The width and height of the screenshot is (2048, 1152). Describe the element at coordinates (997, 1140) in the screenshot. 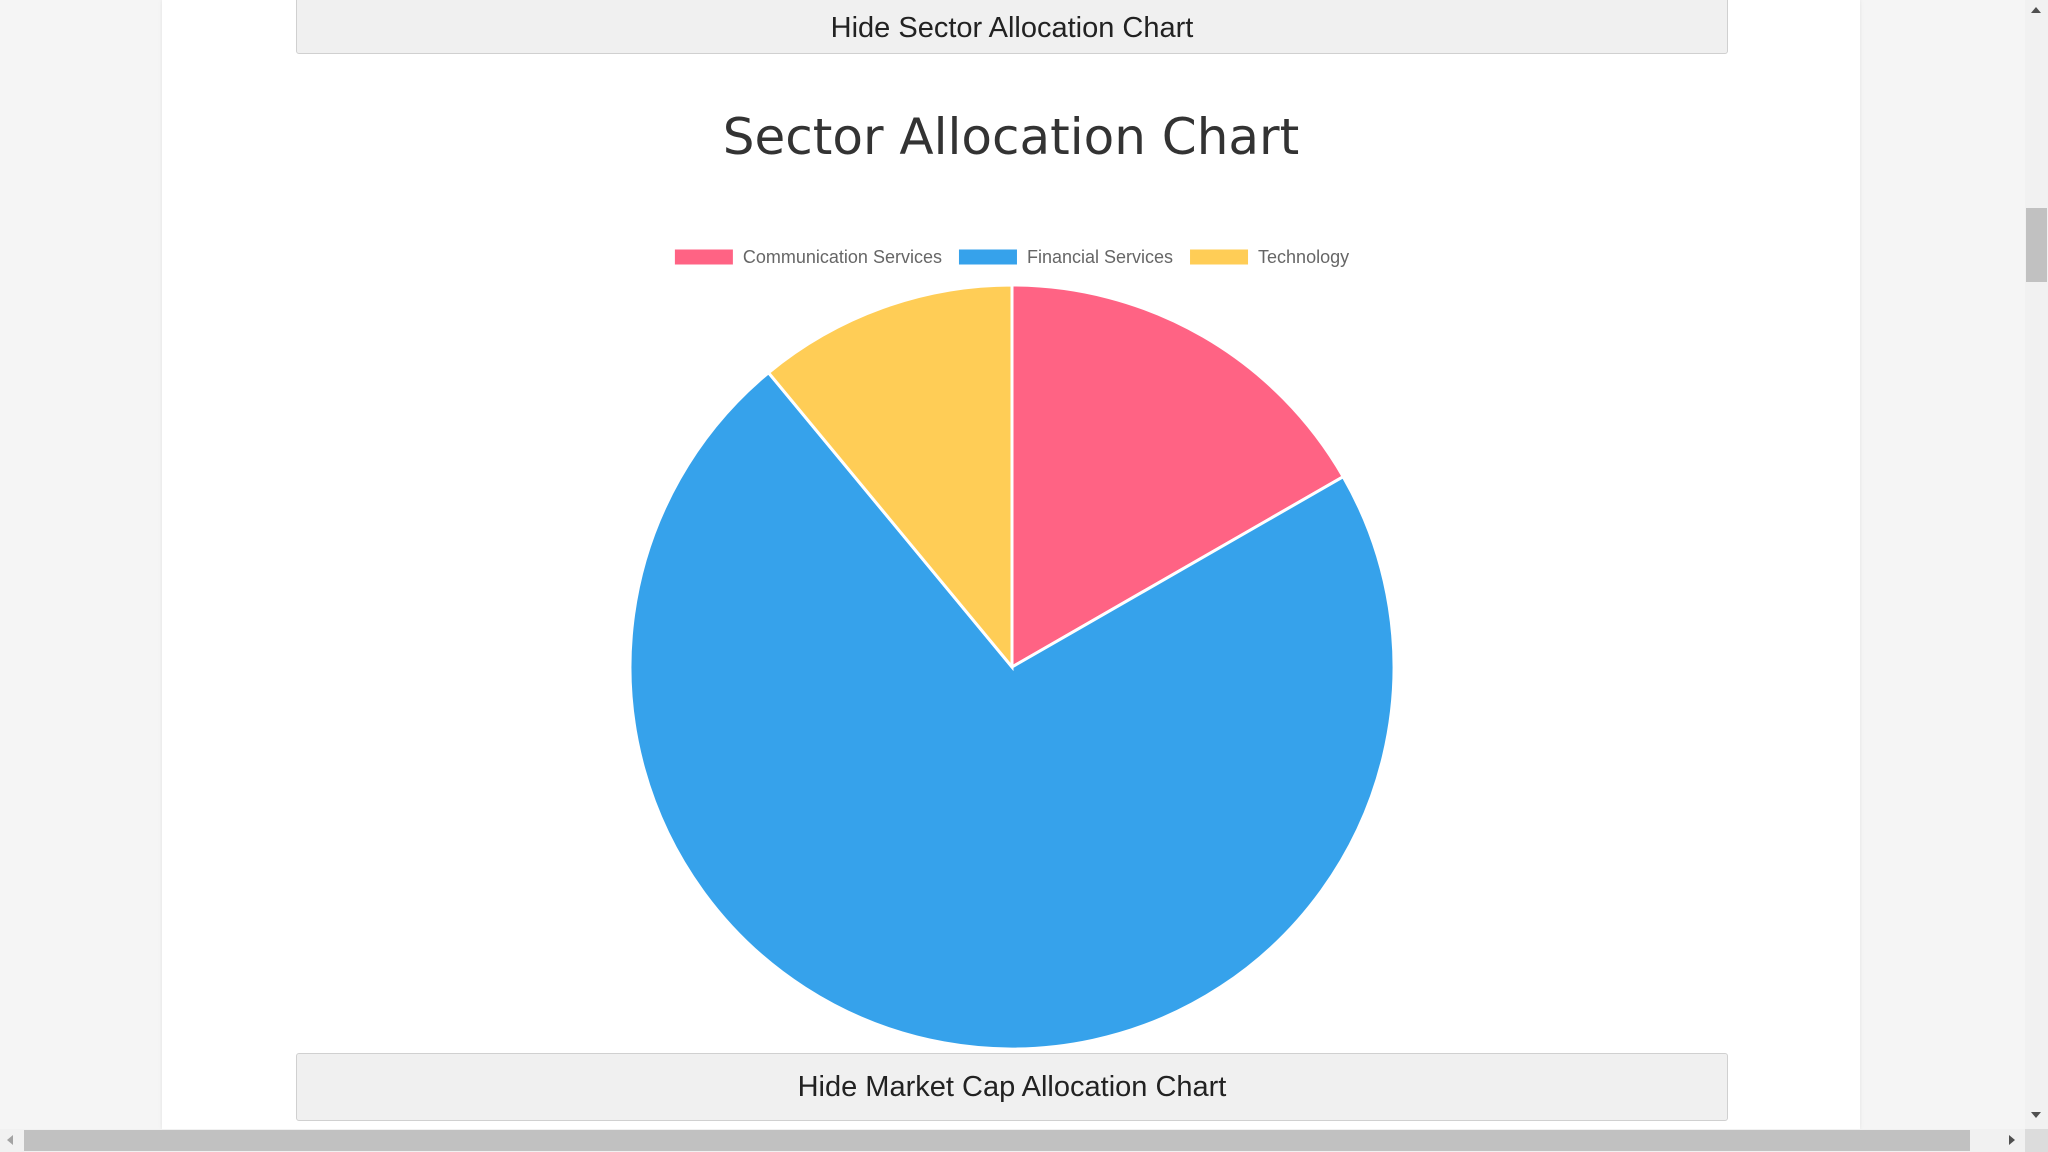

I see `horizontal-scrollbar-thumb` at that location.